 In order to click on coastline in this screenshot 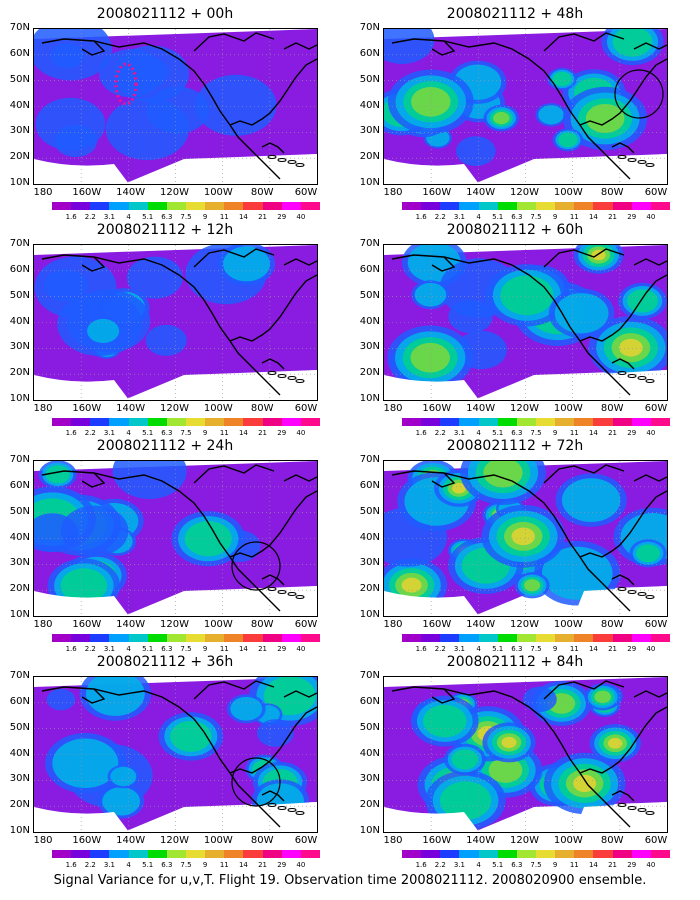, I will do `click(529, 322)`.